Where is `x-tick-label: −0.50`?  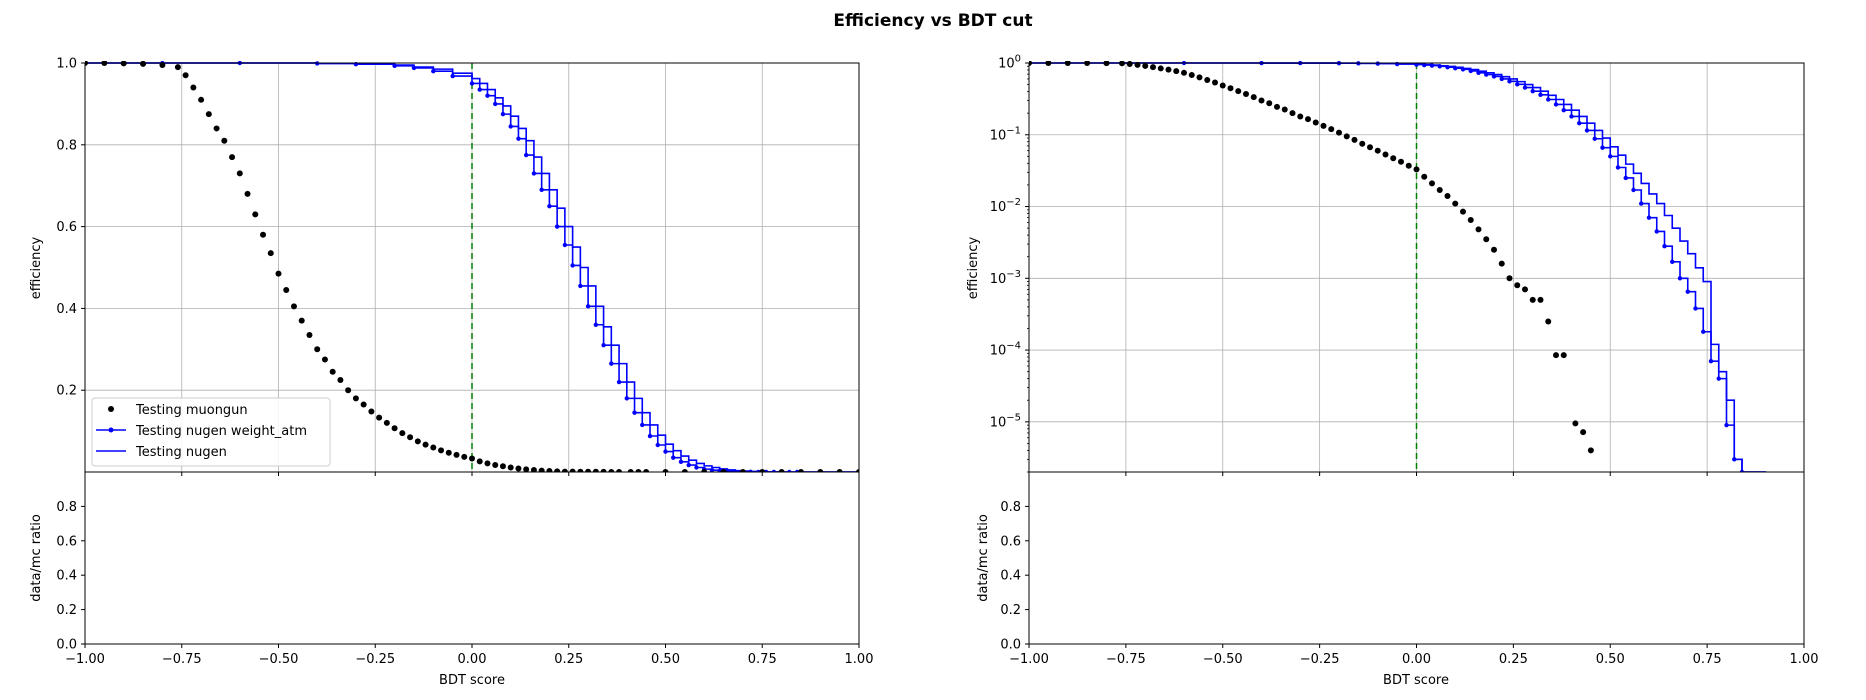
x-tick-label: −0.50 is located at coordinates (1223, 659).